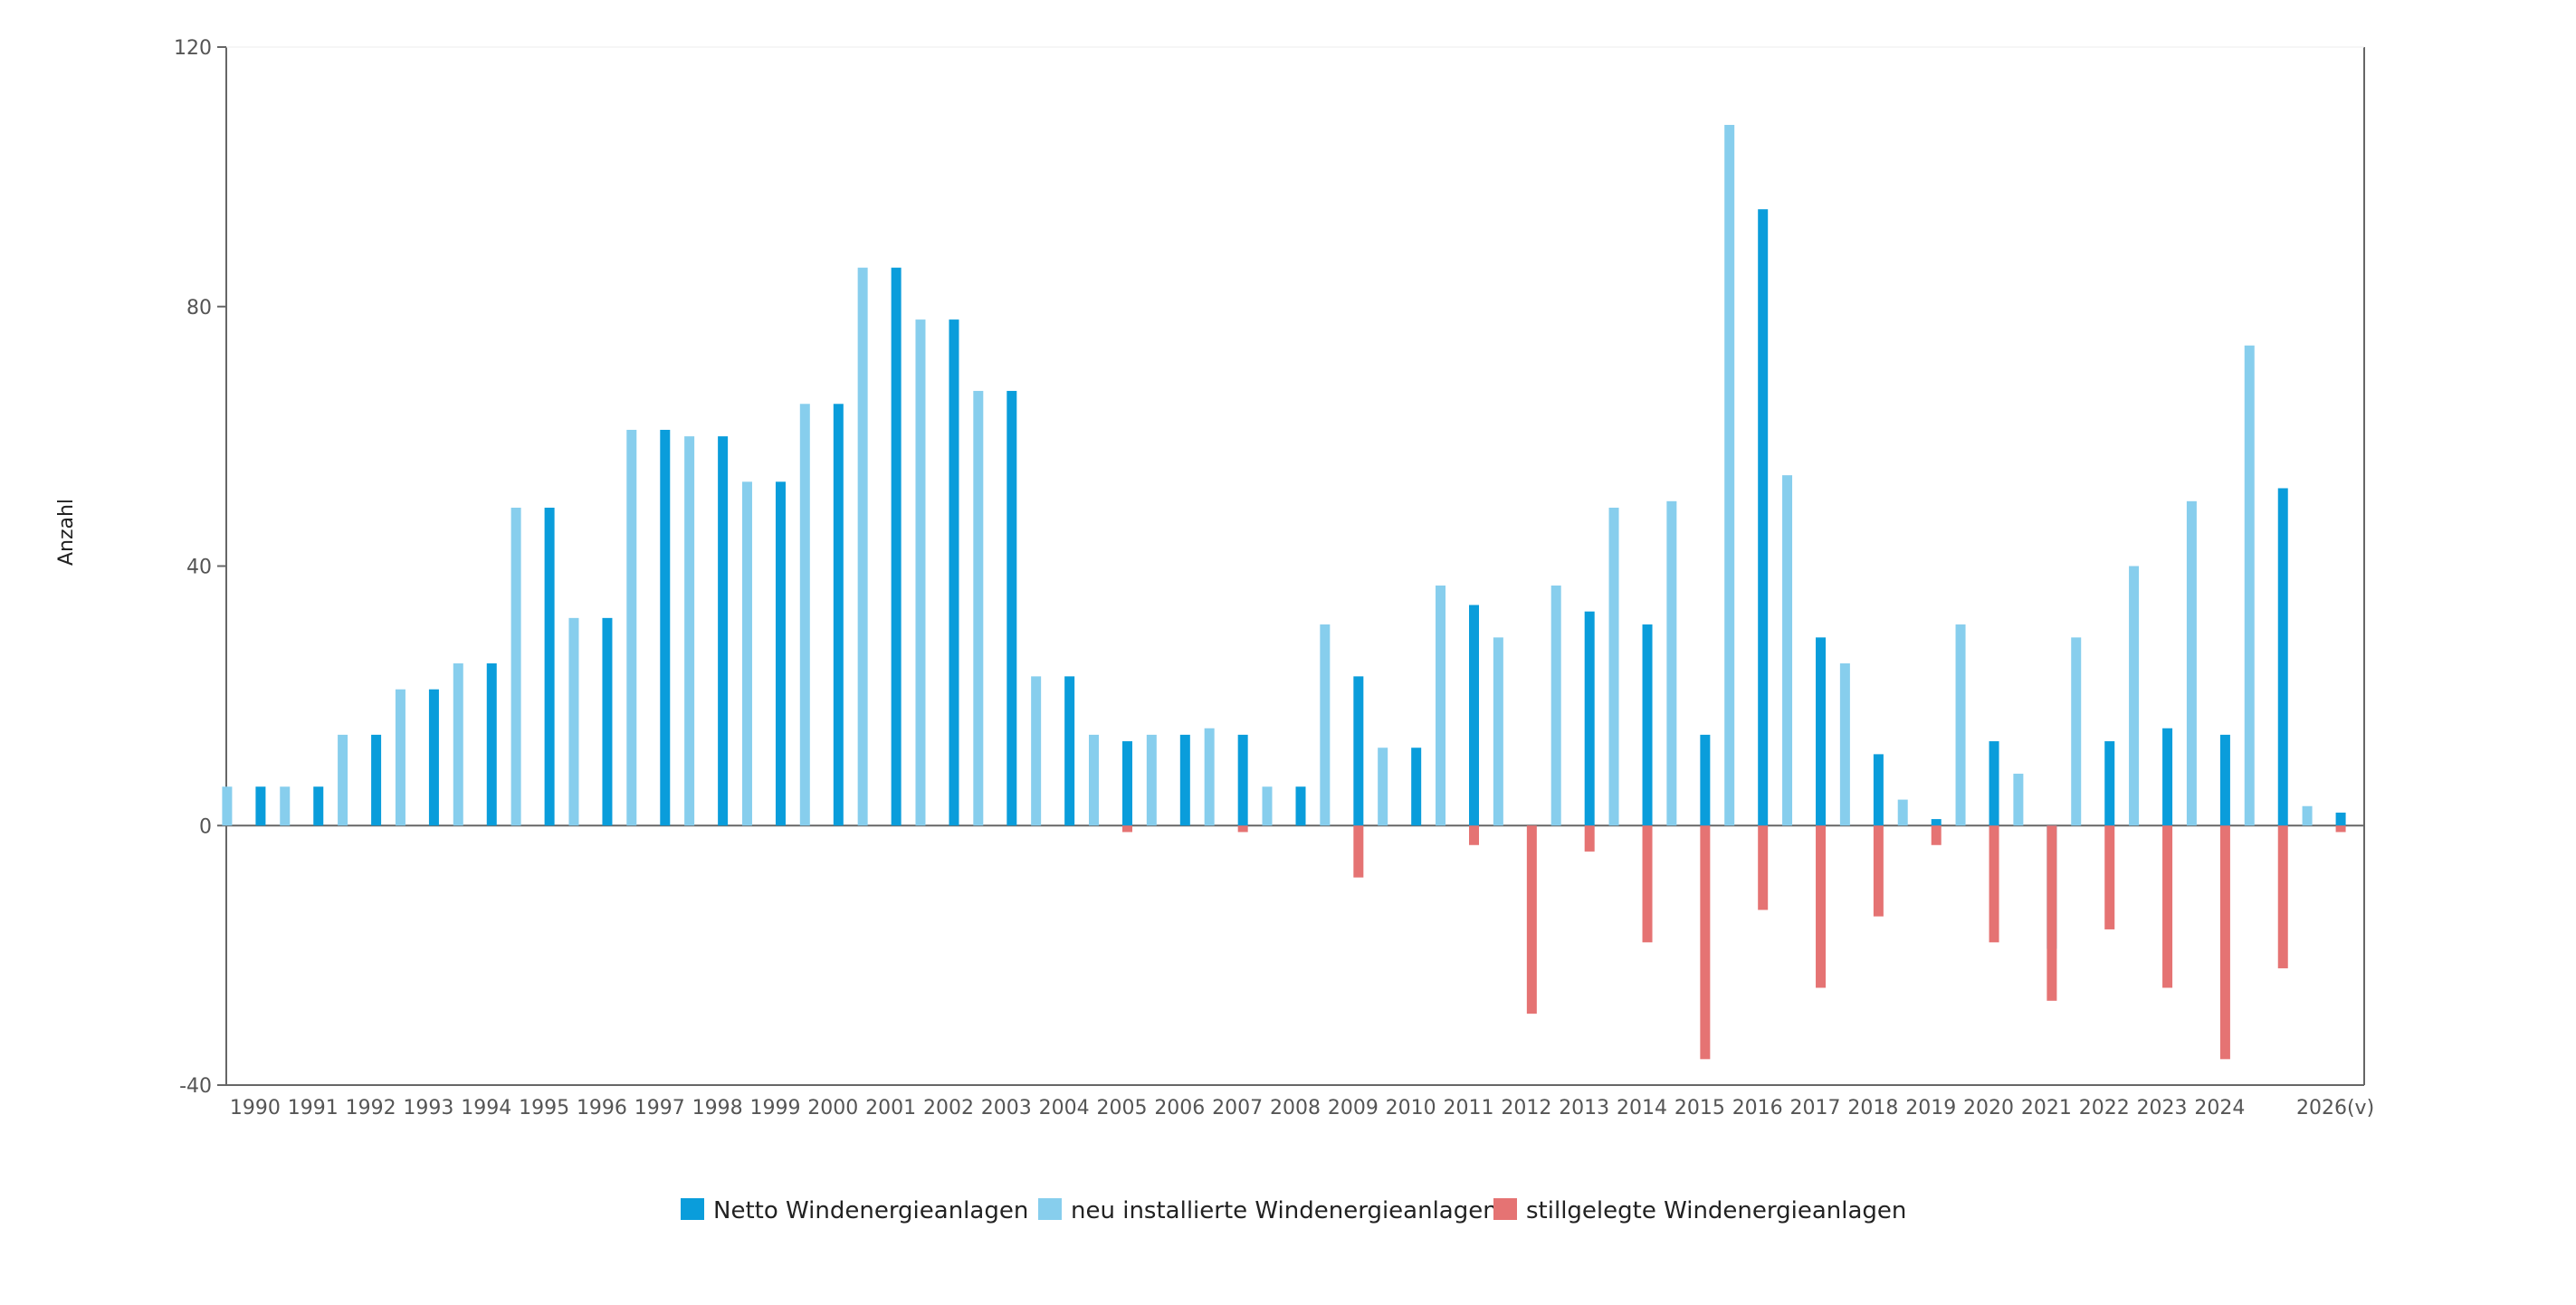 The height and width of the screenshot is (1305, 2576). What do you see at coordinates (1873, 1108) in the screenshot?
I see `x-tick-label: 2018` at bounding box center [1873, 1108].